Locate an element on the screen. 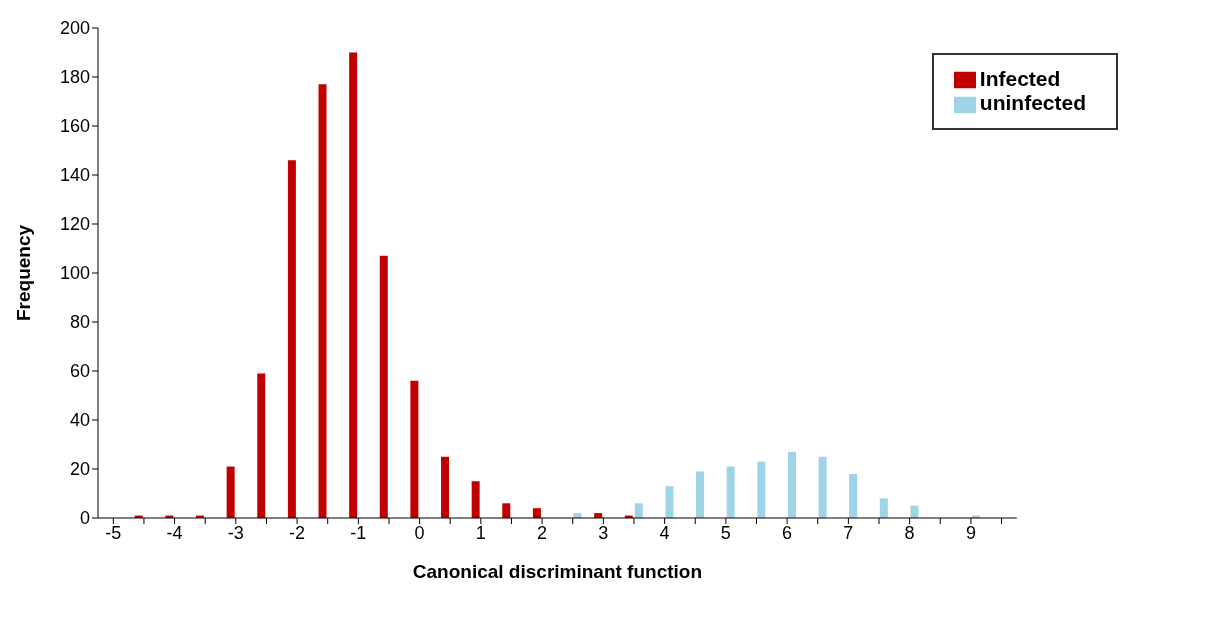 The width and height of the screenshot is (1225, 620). x-tick-label: 2 is located at coordinates (542, 532).